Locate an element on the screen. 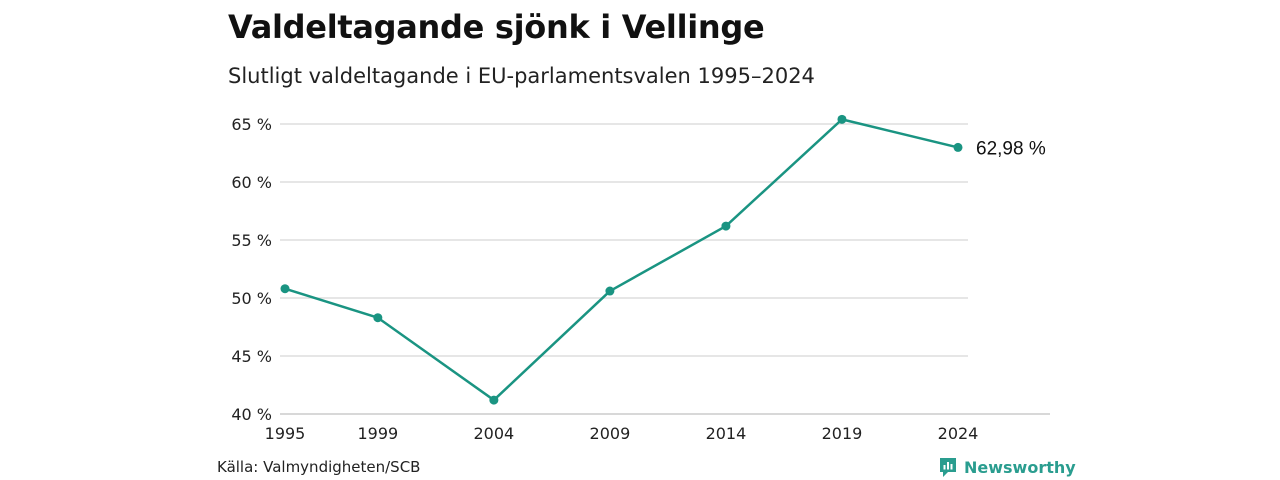 The width and height of the screenshot is (1280, 480). brand-name: Newsworthy is located at coordinates (1020, 467).